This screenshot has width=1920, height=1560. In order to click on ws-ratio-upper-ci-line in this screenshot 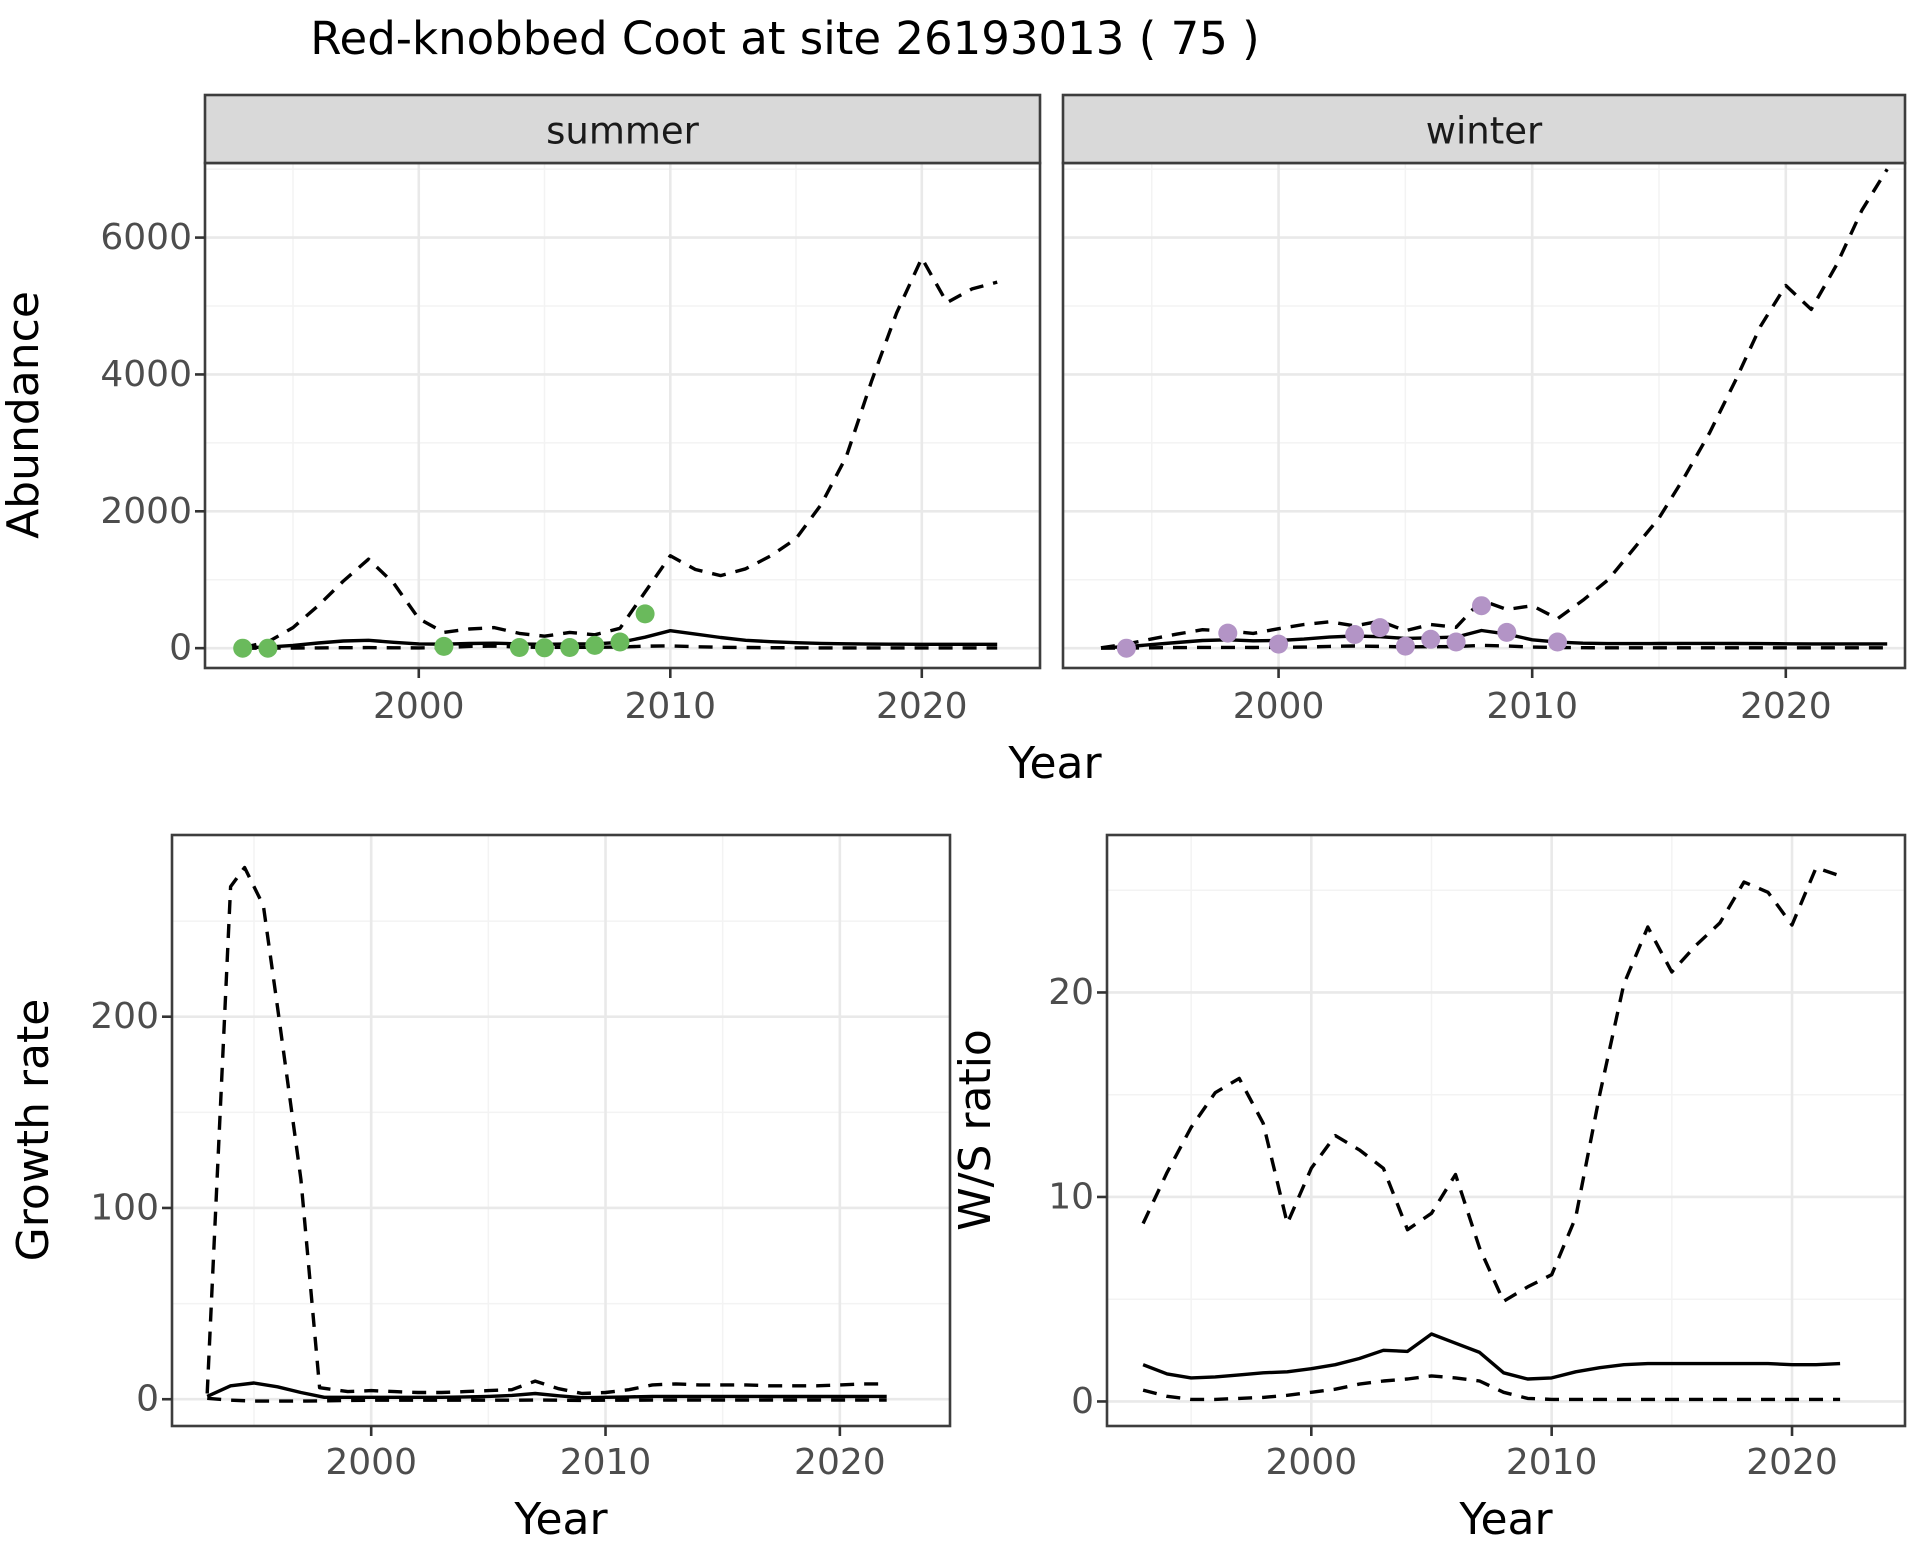, I will do `click(1491, 1084)`.